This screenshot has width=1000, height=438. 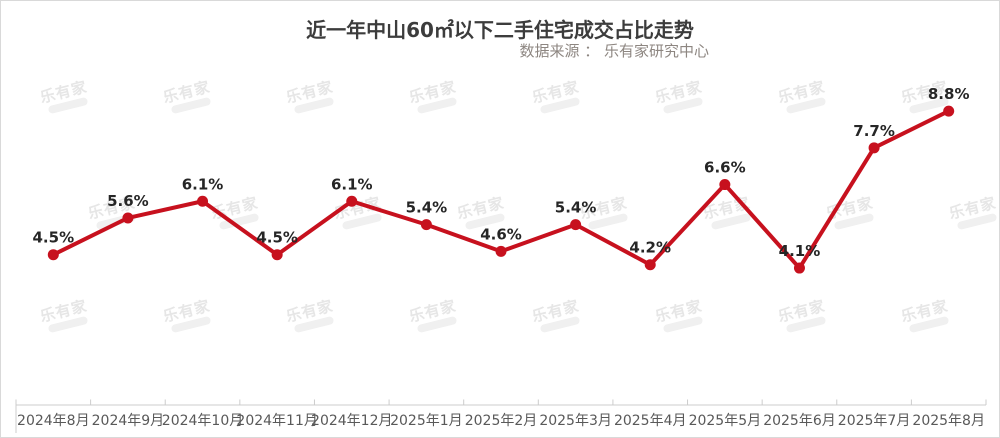 What do you see at coordinates (426, 421) in the screenshot?
I see `x-axis-label: 2025年1月` at bounding box center [426, 421].